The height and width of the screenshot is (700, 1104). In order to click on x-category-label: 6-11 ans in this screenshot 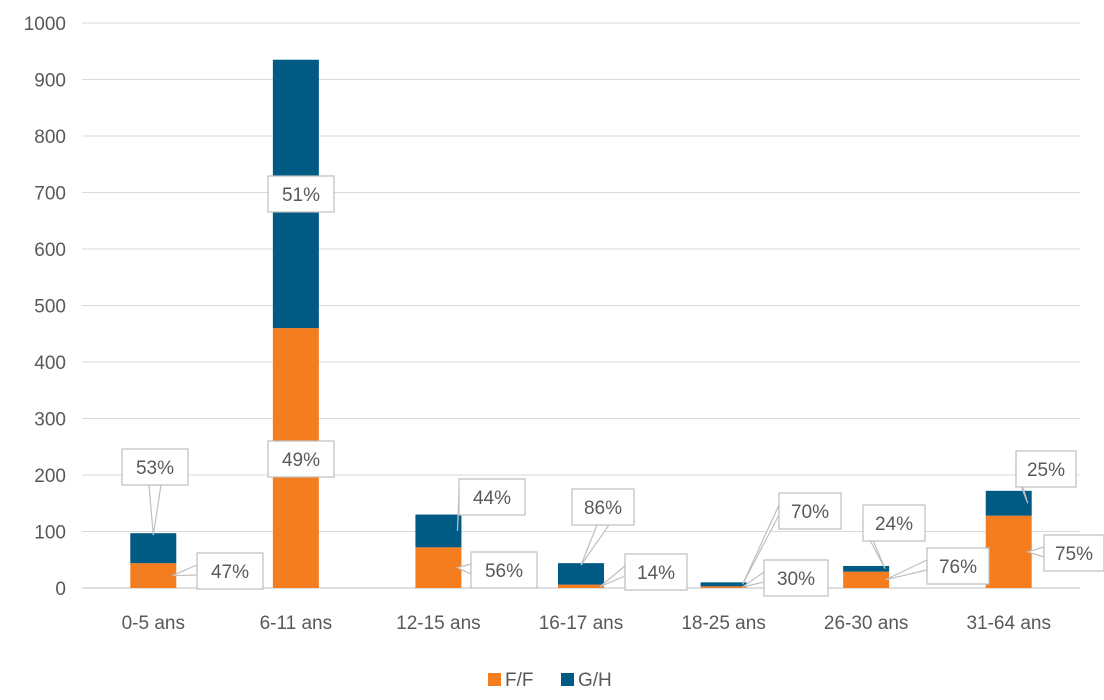, I will do `click(296, 623)`.